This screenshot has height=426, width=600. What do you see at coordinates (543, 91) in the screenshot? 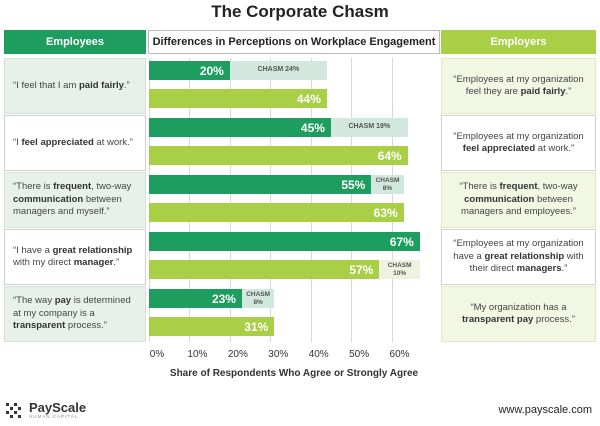
I see `emphasis-text: paid fairly` at bounding box center [543, 91].